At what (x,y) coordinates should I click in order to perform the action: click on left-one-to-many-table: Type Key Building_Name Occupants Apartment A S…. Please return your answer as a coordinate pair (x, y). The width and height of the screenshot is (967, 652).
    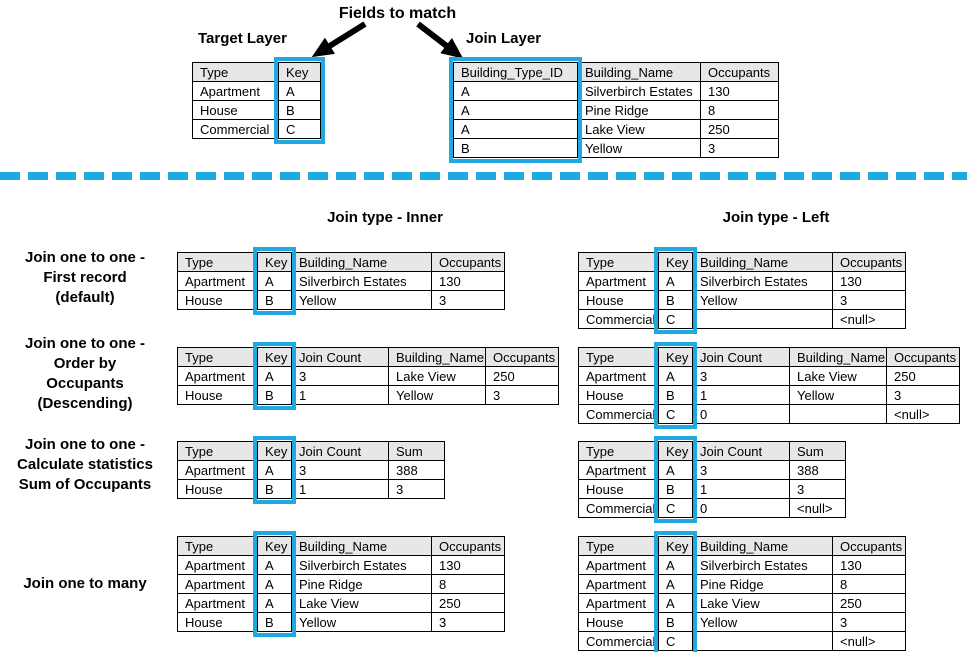
    Looking at the image, I should click on (742, 591).